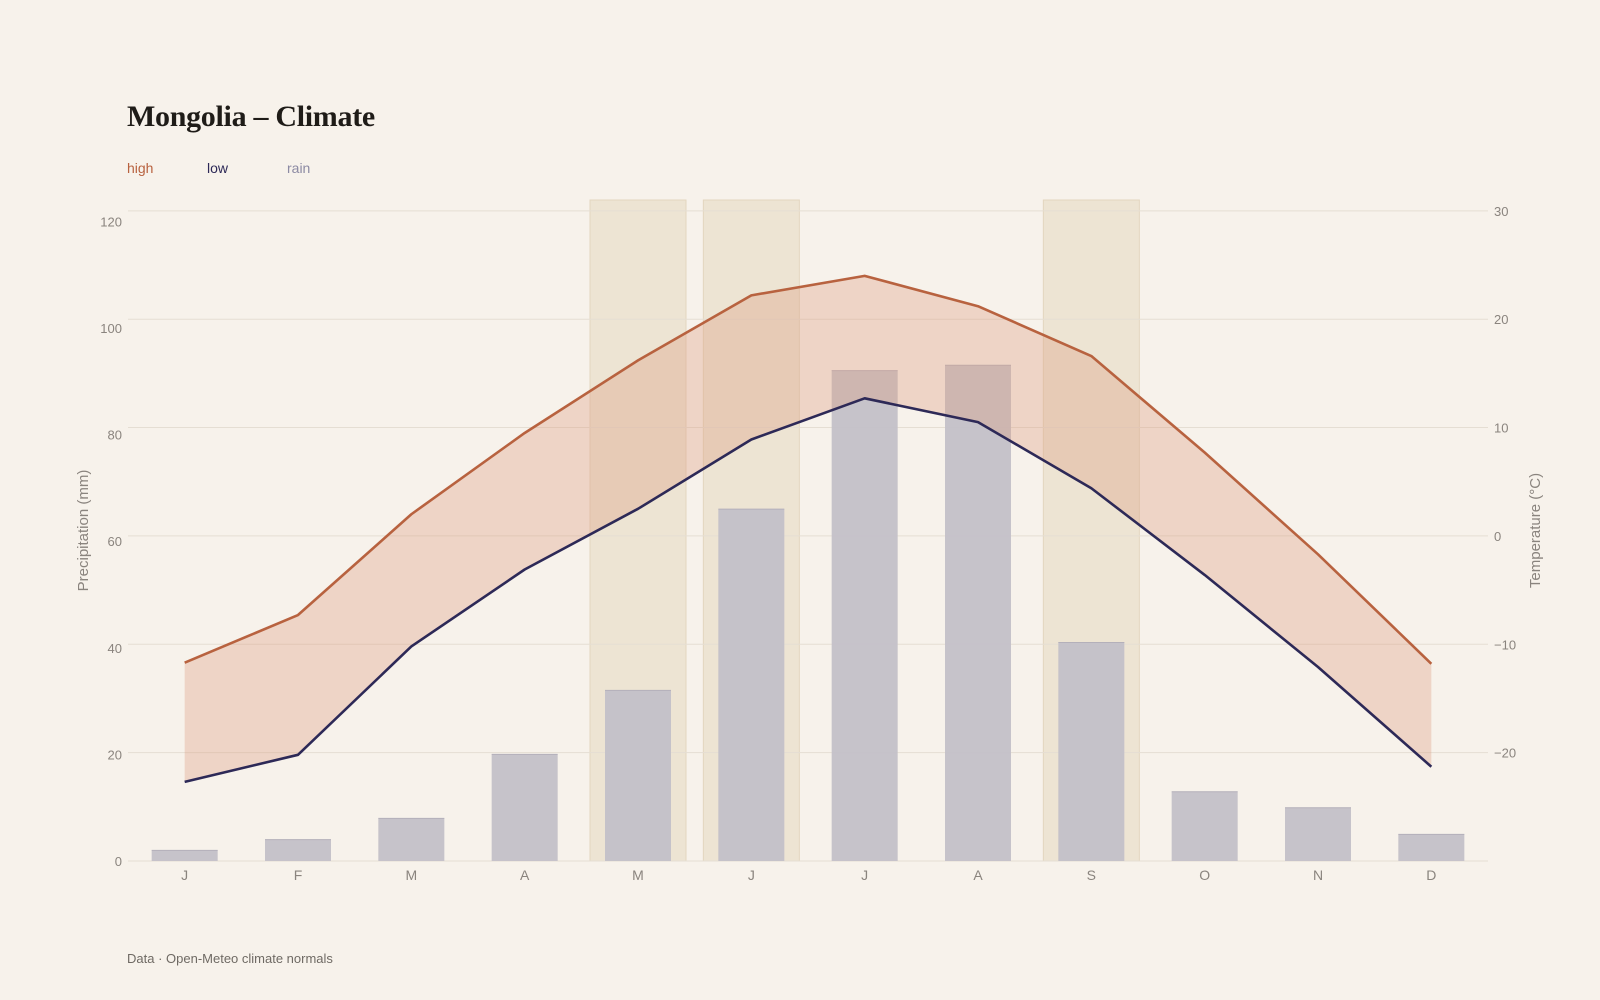  I want to click on left-axis-tick-label: 80, so click(115, 435).